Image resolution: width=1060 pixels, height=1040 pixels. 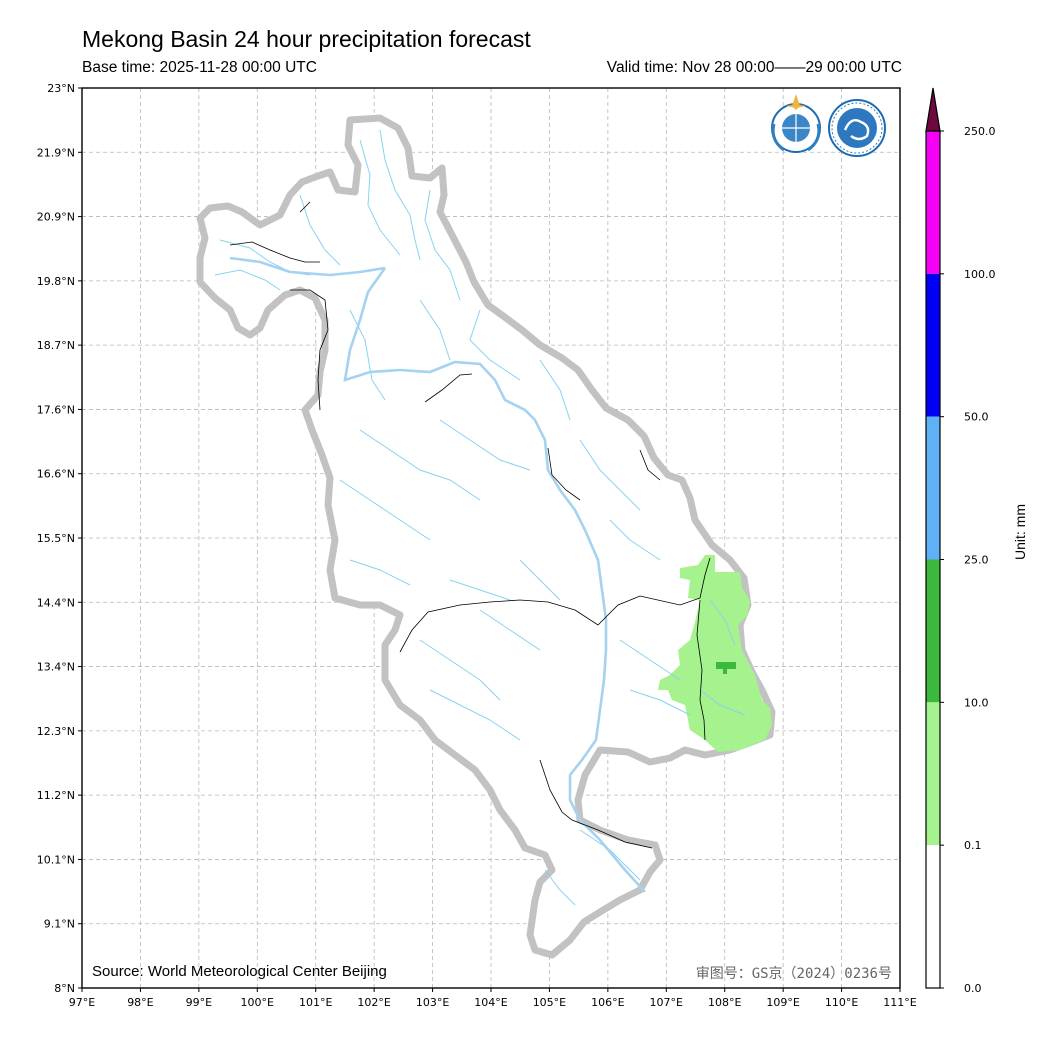 What do you see at coordinates (199, 67) in the screenshot?
I see `base-time: Base time: 2025-11-28 00:00 UTC` at bounding box center [199, 67].